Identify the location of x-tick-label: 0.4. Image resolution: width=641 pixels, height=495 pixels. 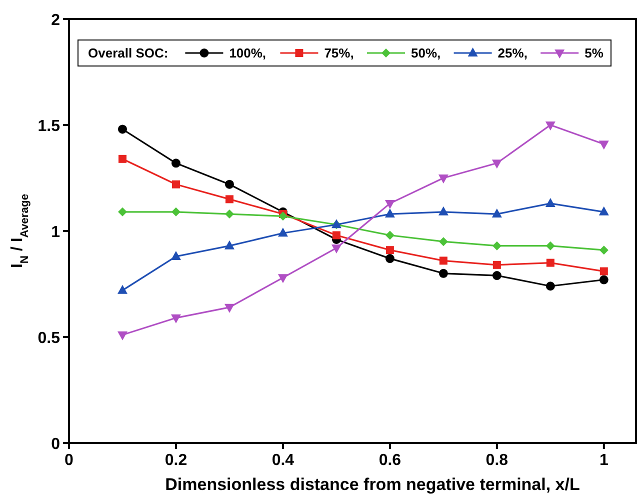
(283, 460).